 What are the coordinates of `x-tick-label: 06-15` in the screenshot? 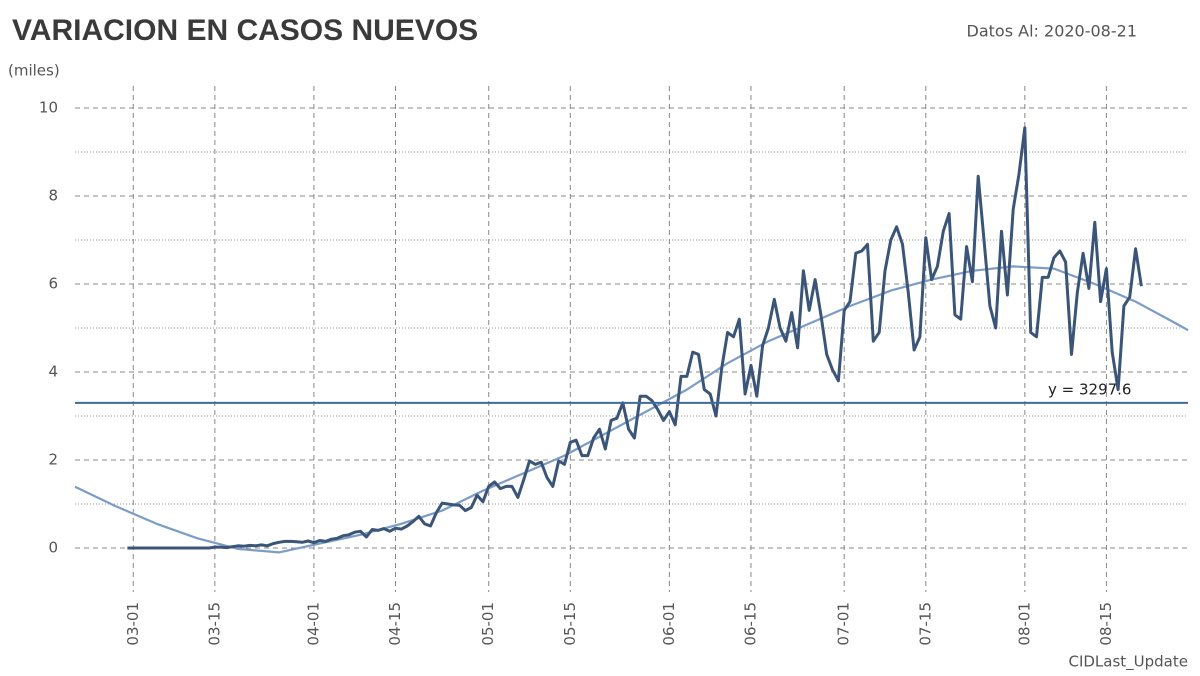 It's located at (750, 624).